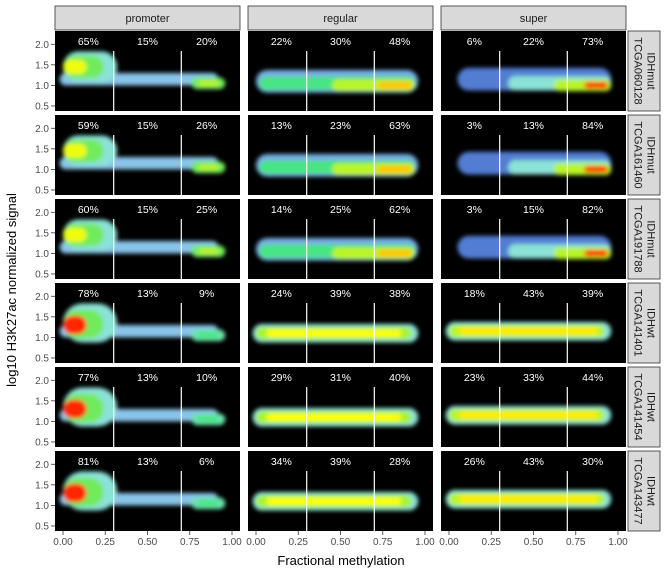 This screenshot has width=672, height=576. I want to click on panel-promoter-row-2: 59% 15% 26%, so click(147, 155).